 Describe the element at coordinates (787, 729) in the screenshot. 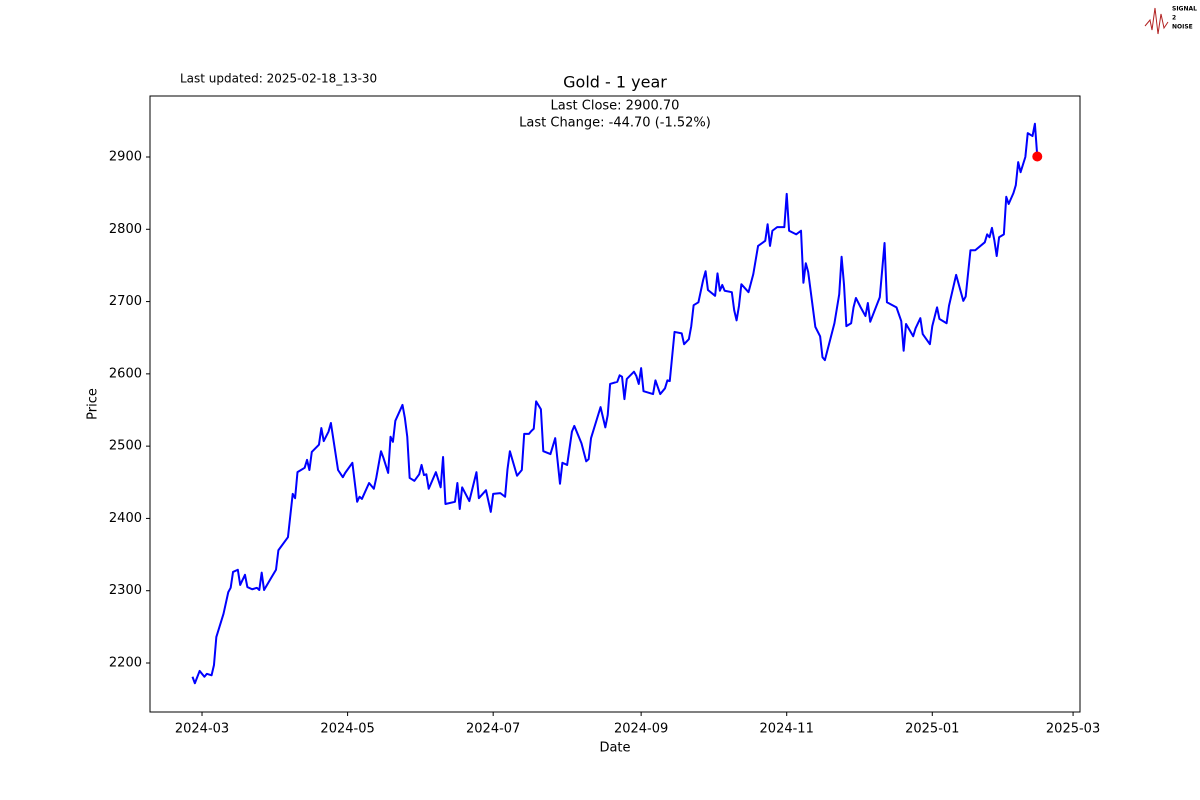

I see `x-tick-label: 2024-11` at that location.